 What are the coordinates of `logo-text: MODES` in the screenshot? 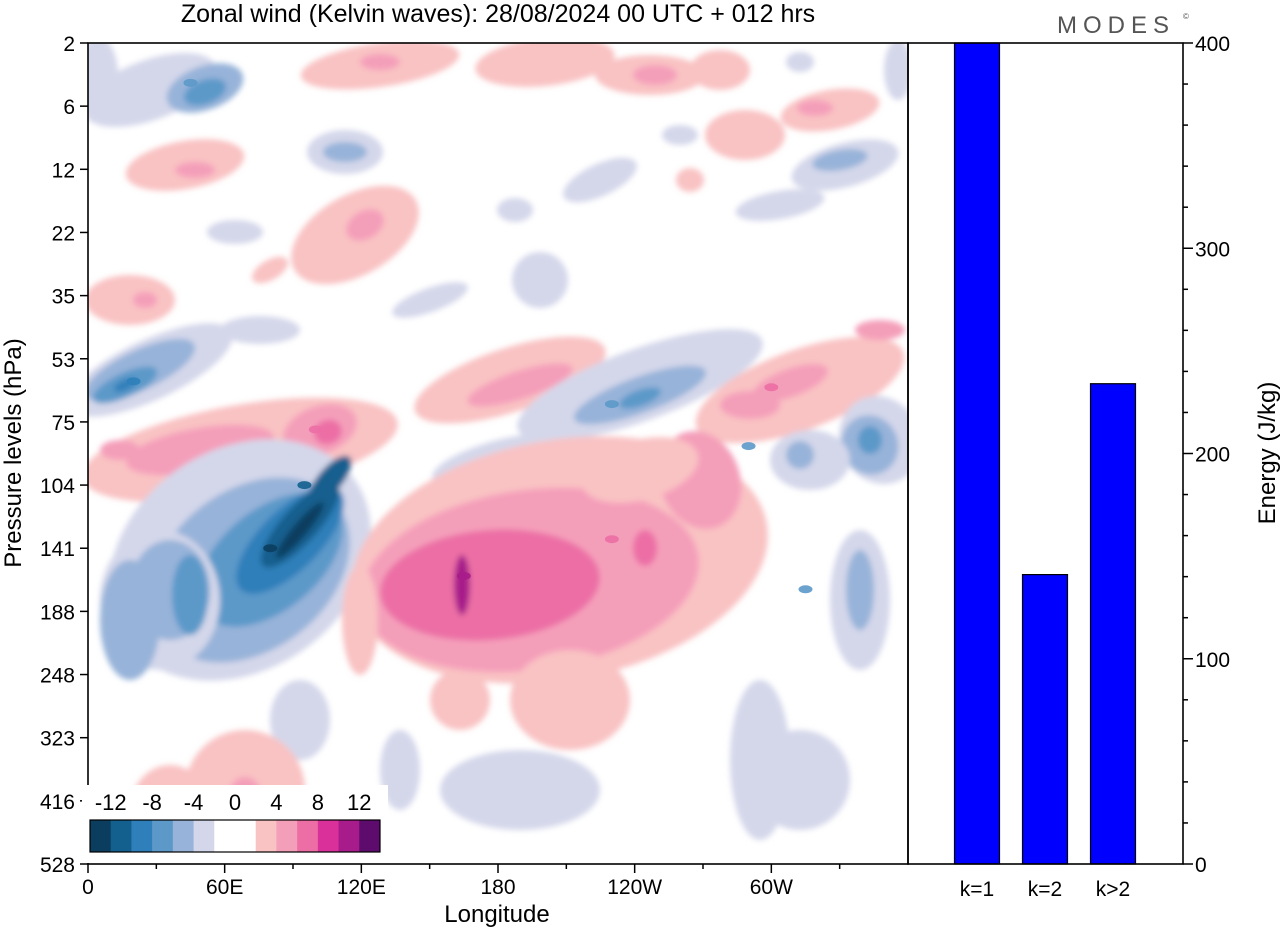 It's located at (1116, 25).